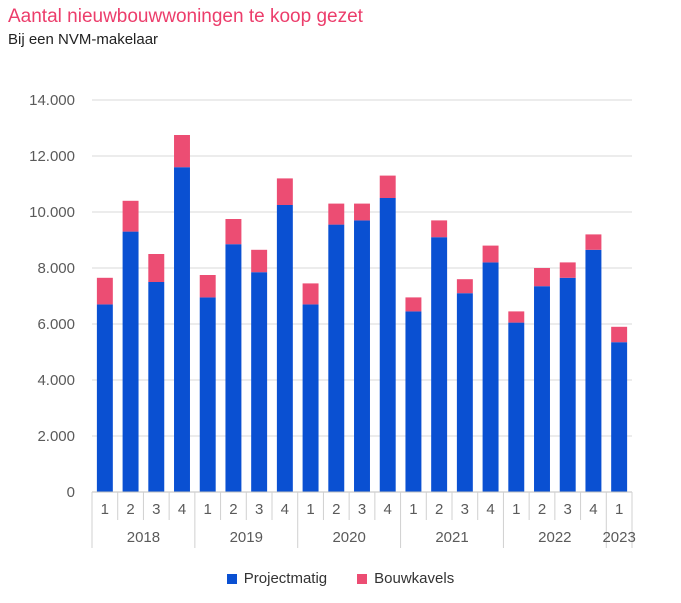 The image size is (681, 603). Describe the element at coordinates (340, 578) in the screenshot. I see `legend: Projectmatig Bouwkavels` at that location.